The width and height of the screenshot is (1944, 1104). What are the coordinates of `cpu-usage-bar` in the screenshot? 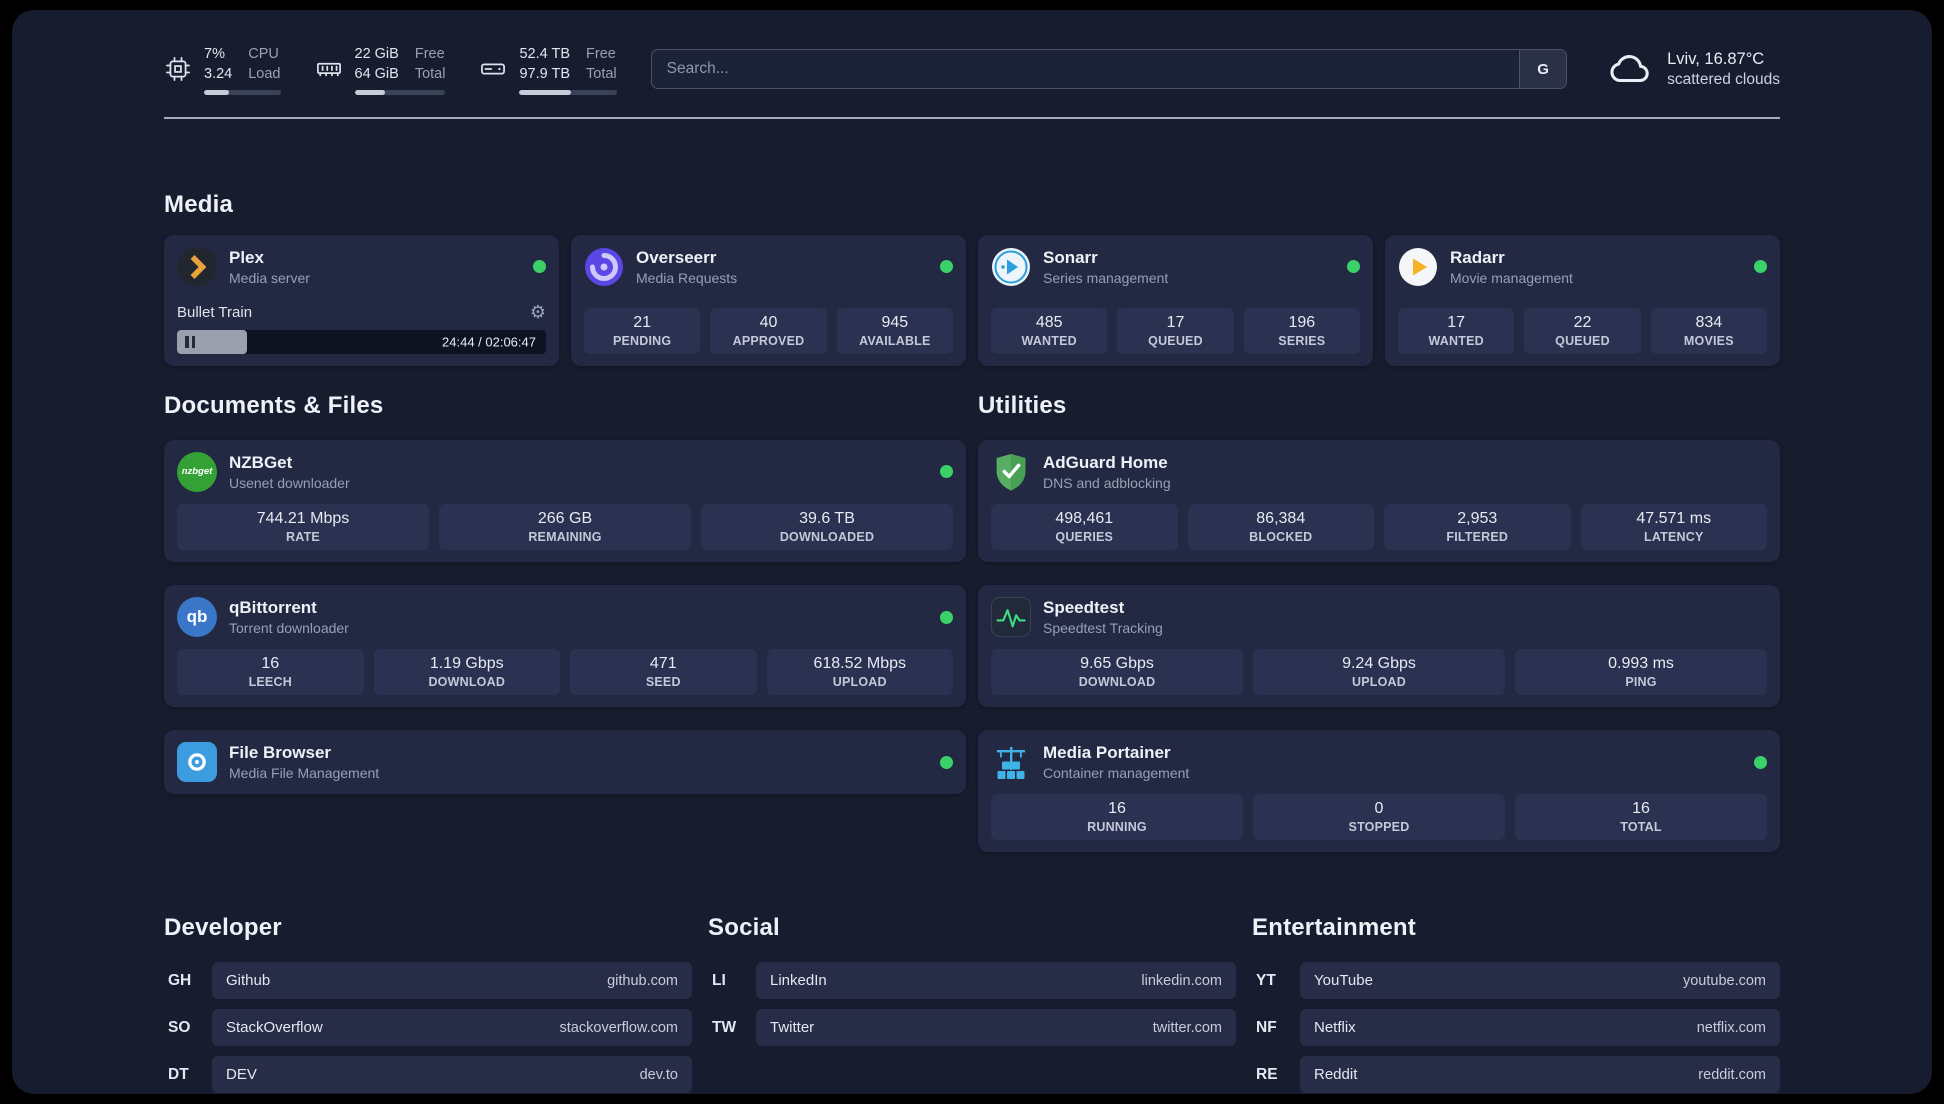 It's located at (242, 92).